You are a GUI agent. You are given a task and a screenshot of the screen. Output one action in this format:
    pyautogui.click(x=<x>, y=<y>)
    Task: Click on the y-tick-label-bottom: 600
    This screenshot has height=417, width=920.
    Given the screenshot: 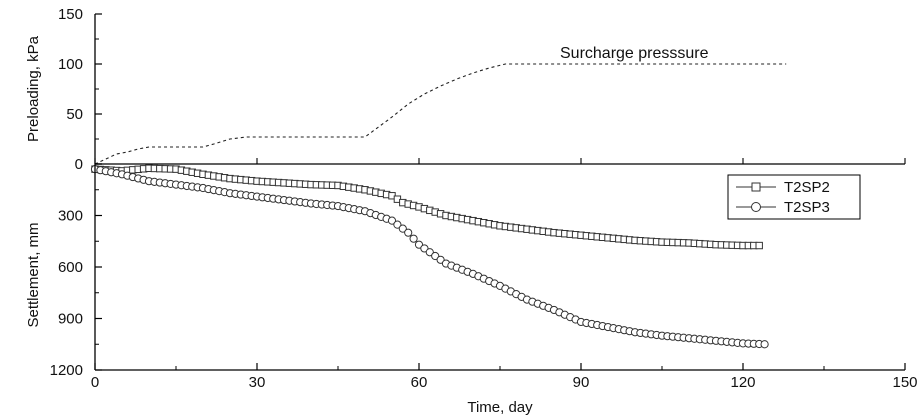 What is the action you would take?
    pyautogui.click(x=70, y=267)
    